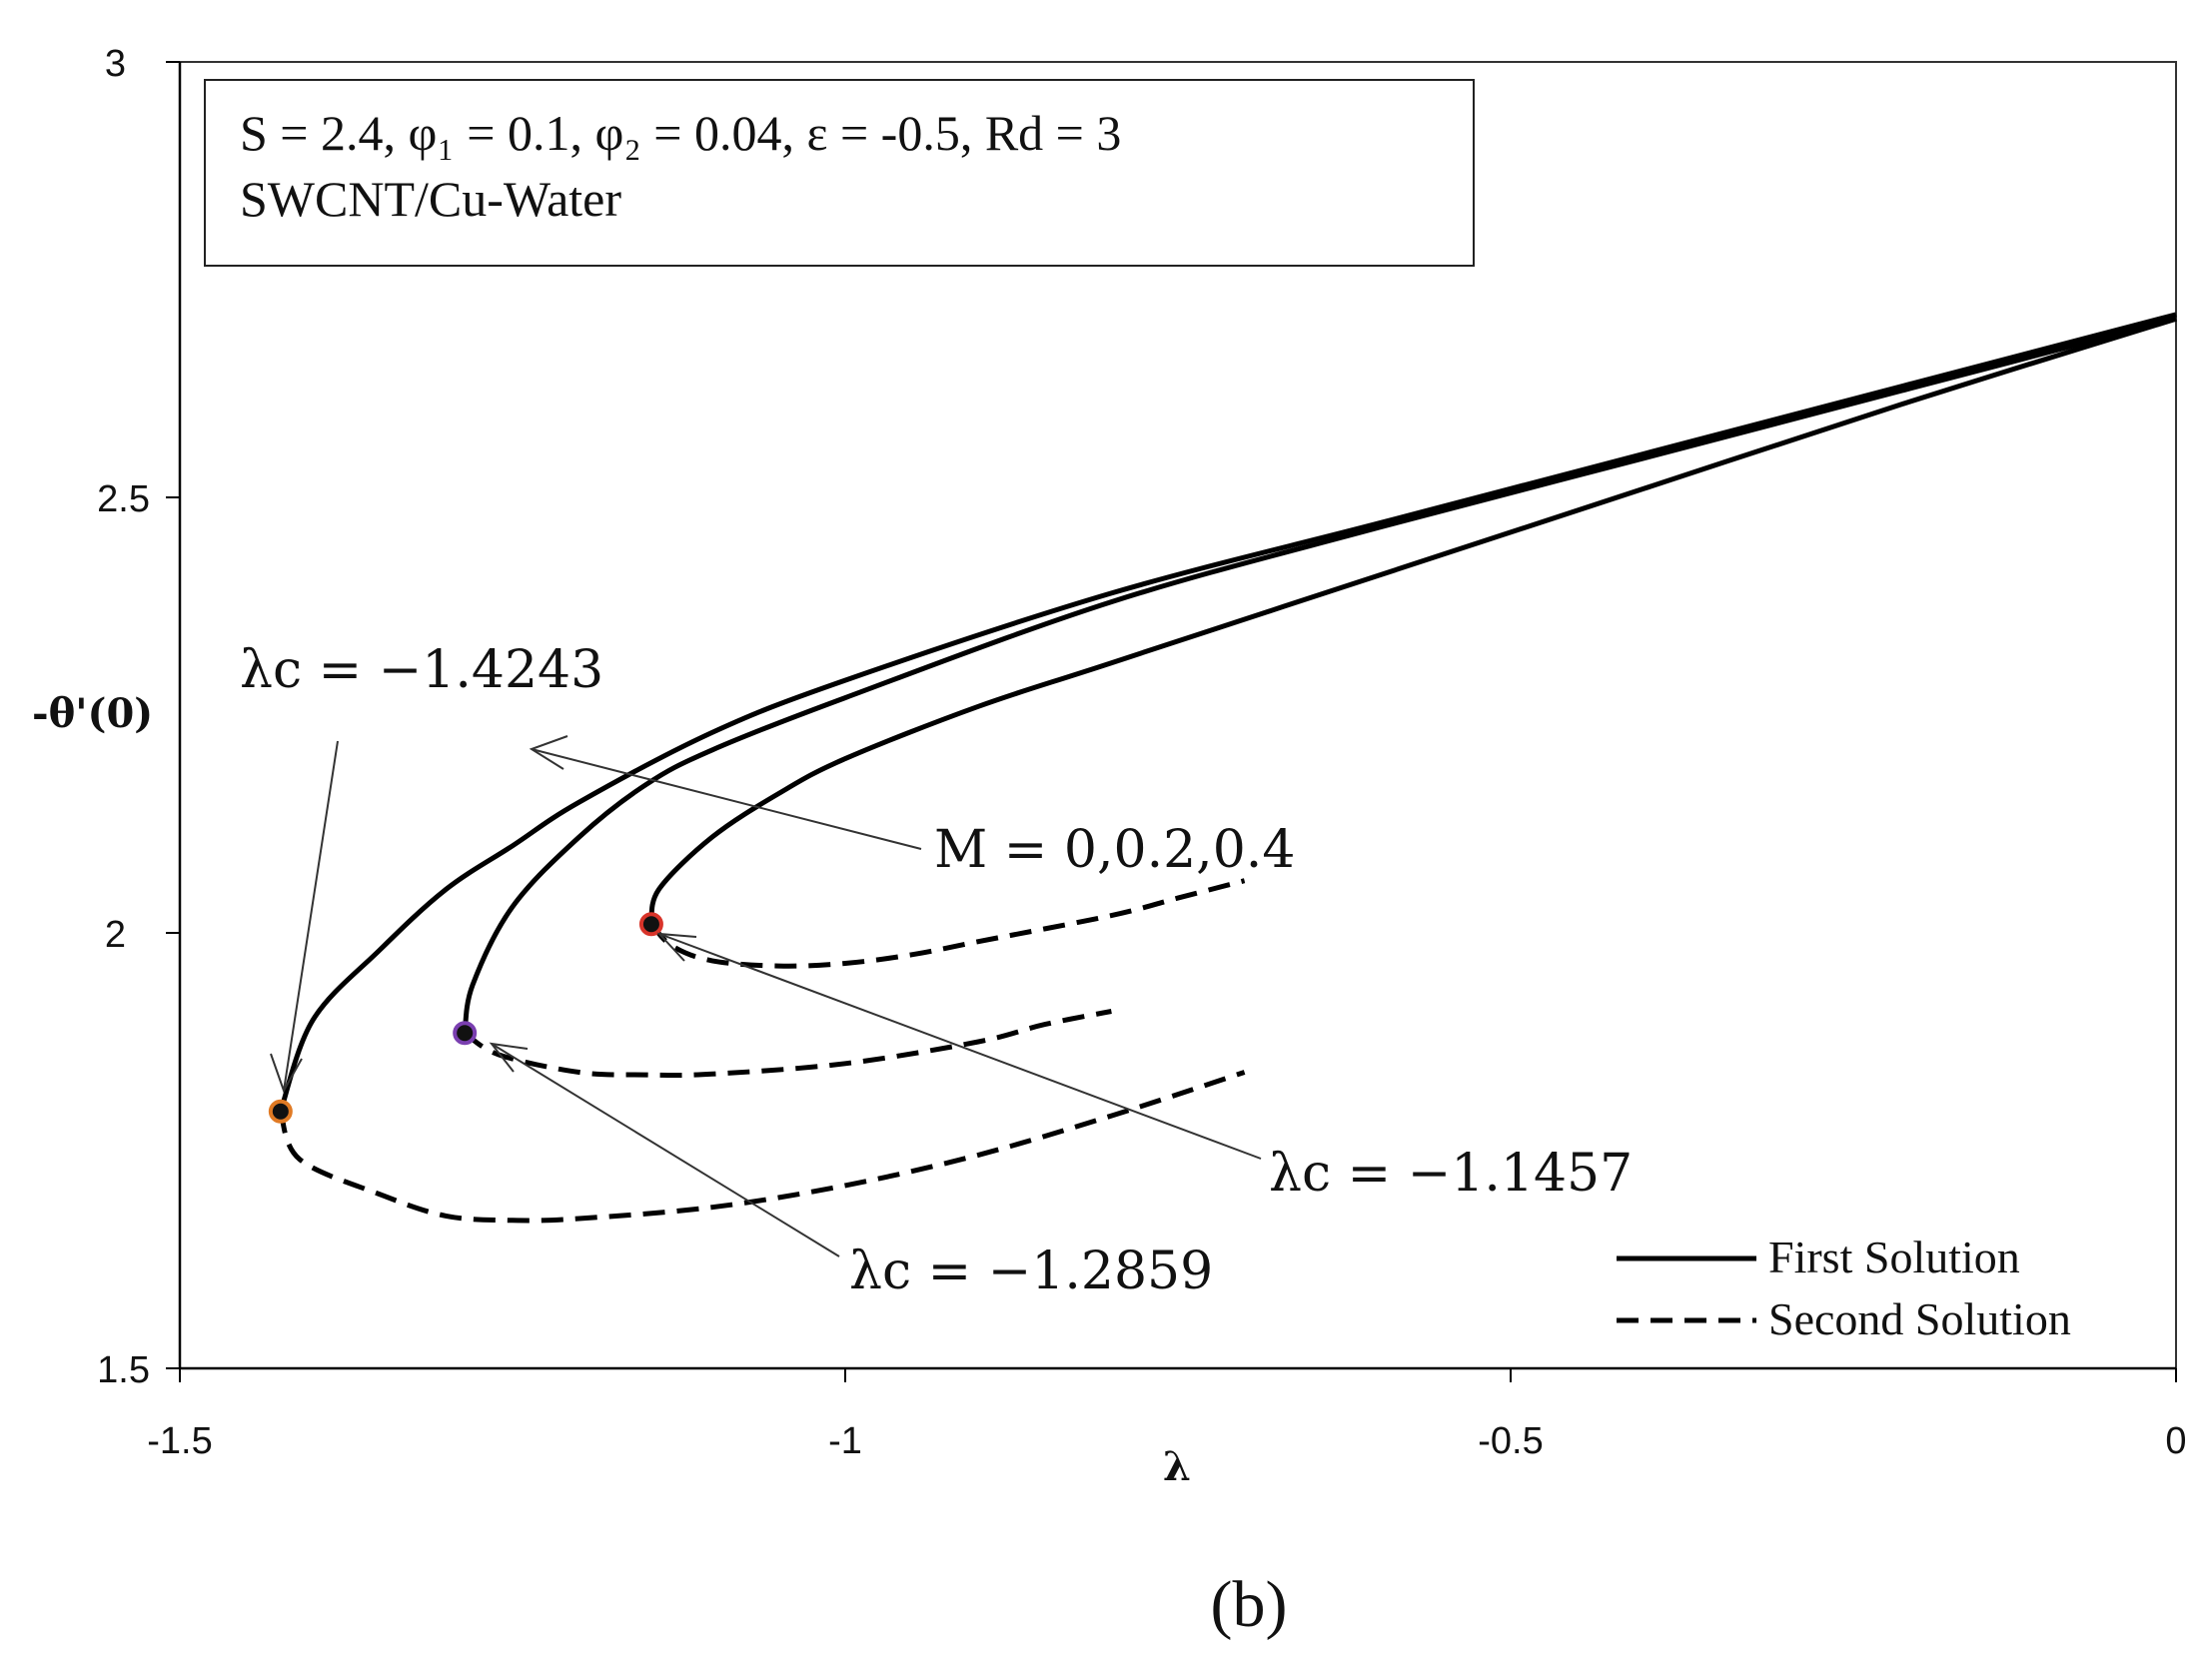  Describe the element at coordinates (1031, 1272) in the screenshot. I see `annotation-lc2: λc = −1.2859` at that location.